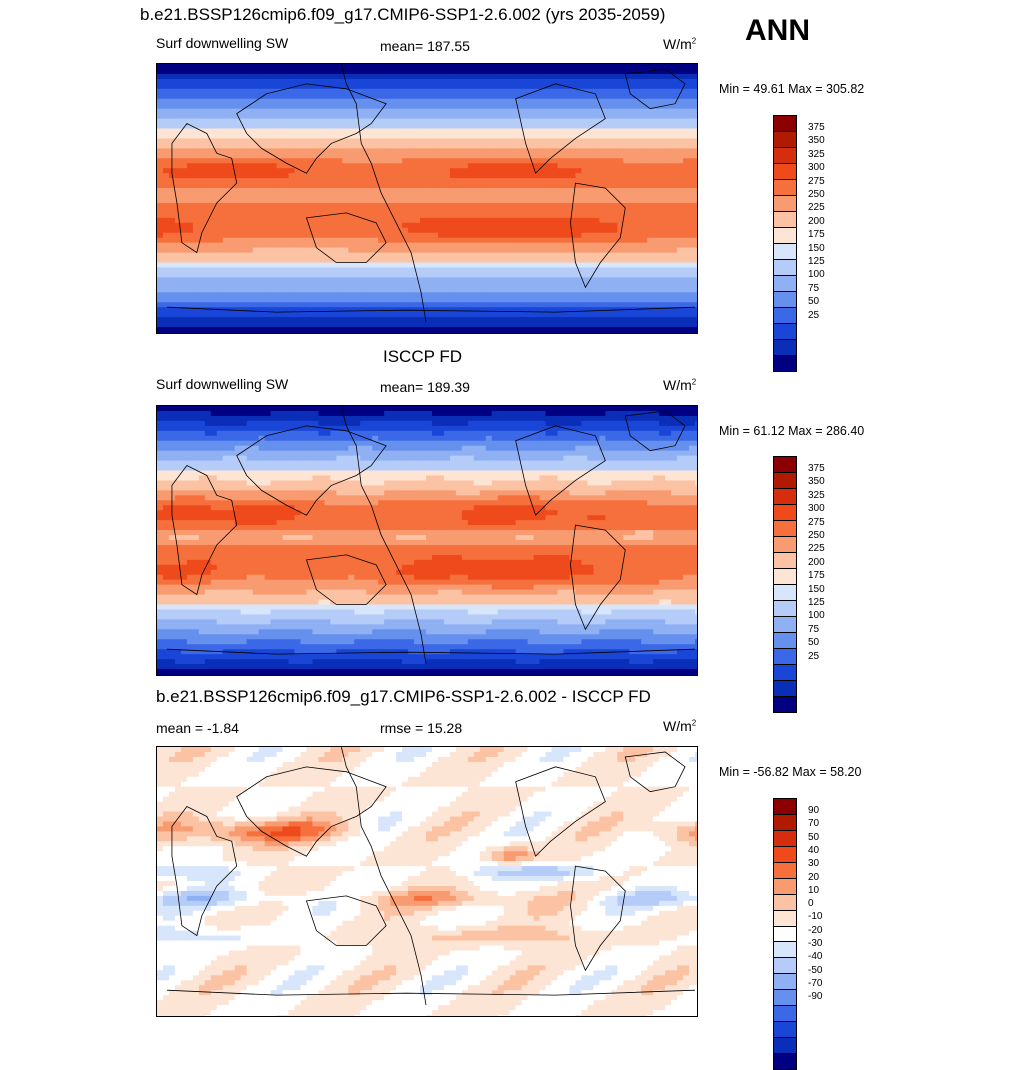 This screenshot has height=1070, width=1024. What do you see at coordinates (814, 850) in the screenshot?
I see `colorbar-tick-label: 40` at bounding box center [814, 850].